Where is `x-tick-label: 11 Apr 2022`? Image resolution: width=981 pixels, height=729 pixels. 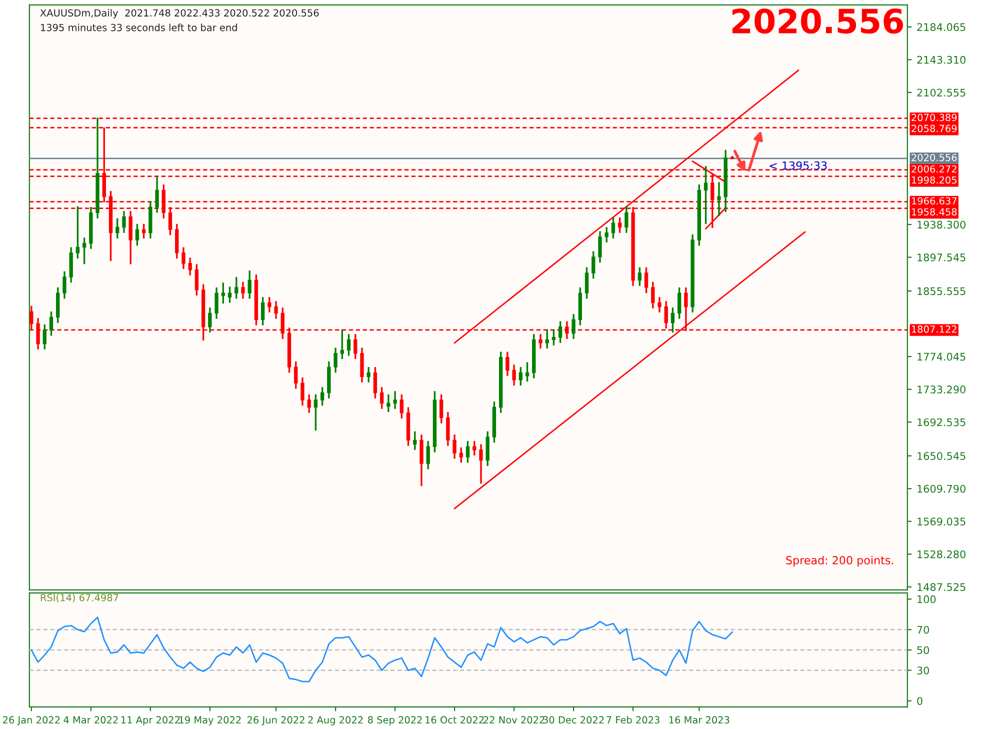 x-tick-label: 11 Apr 2022 is located at coordinates (150, 721).